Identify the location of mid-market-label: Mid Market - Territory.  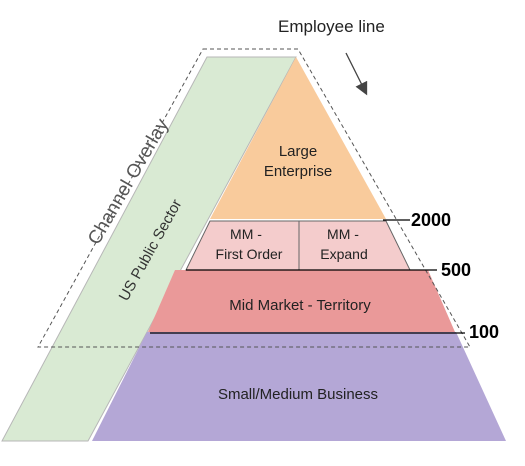
(300, 305).